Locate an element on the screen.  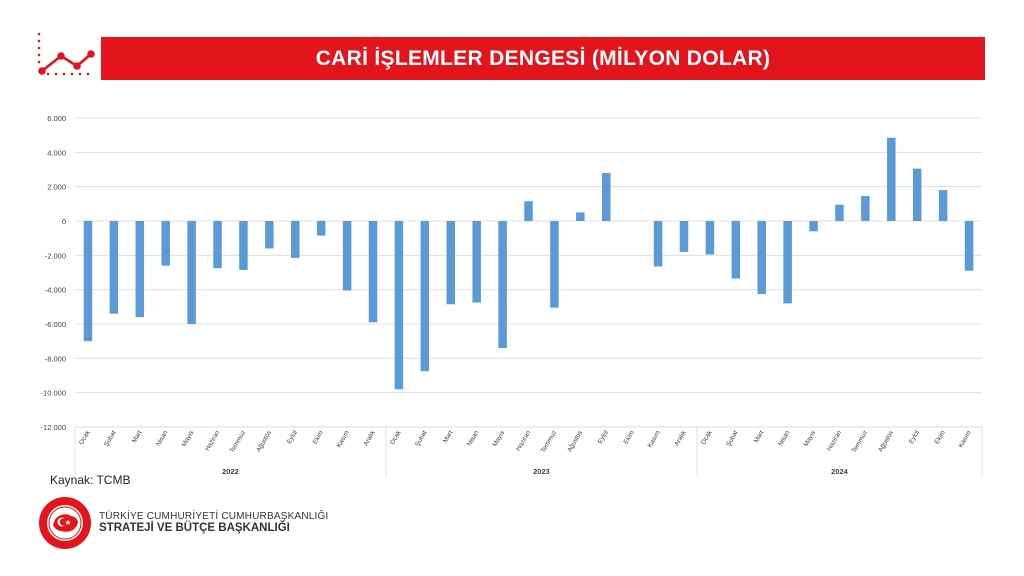
y-tick-label: -6.000 is located at coordinates (55, 324).